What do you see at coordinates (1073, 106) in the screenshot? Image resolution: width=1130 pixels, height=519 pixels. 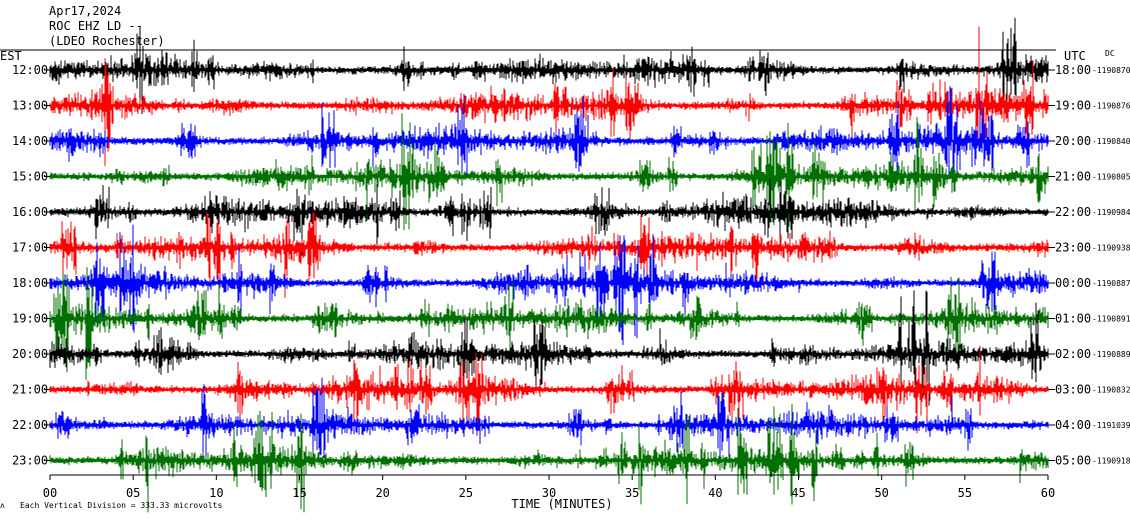 I see `utc-row-label: 19:00` at bounding box center [1073, 106].